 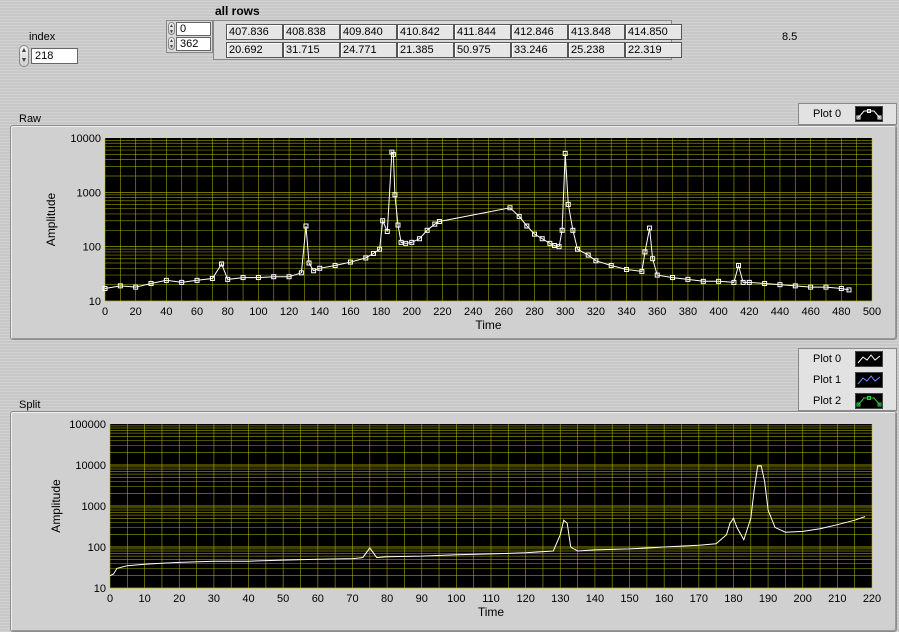 I want to click on raw-plot-legend: Plot 0, so click(x=847, y=114).